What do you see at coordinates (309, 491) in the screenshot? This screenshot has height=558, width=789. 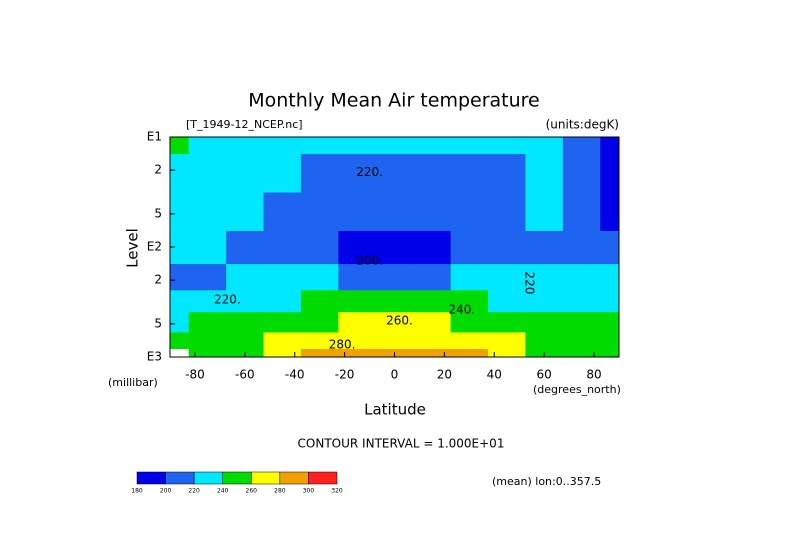 I see `colorbar-label: 300` at bounding box center [309, 491].